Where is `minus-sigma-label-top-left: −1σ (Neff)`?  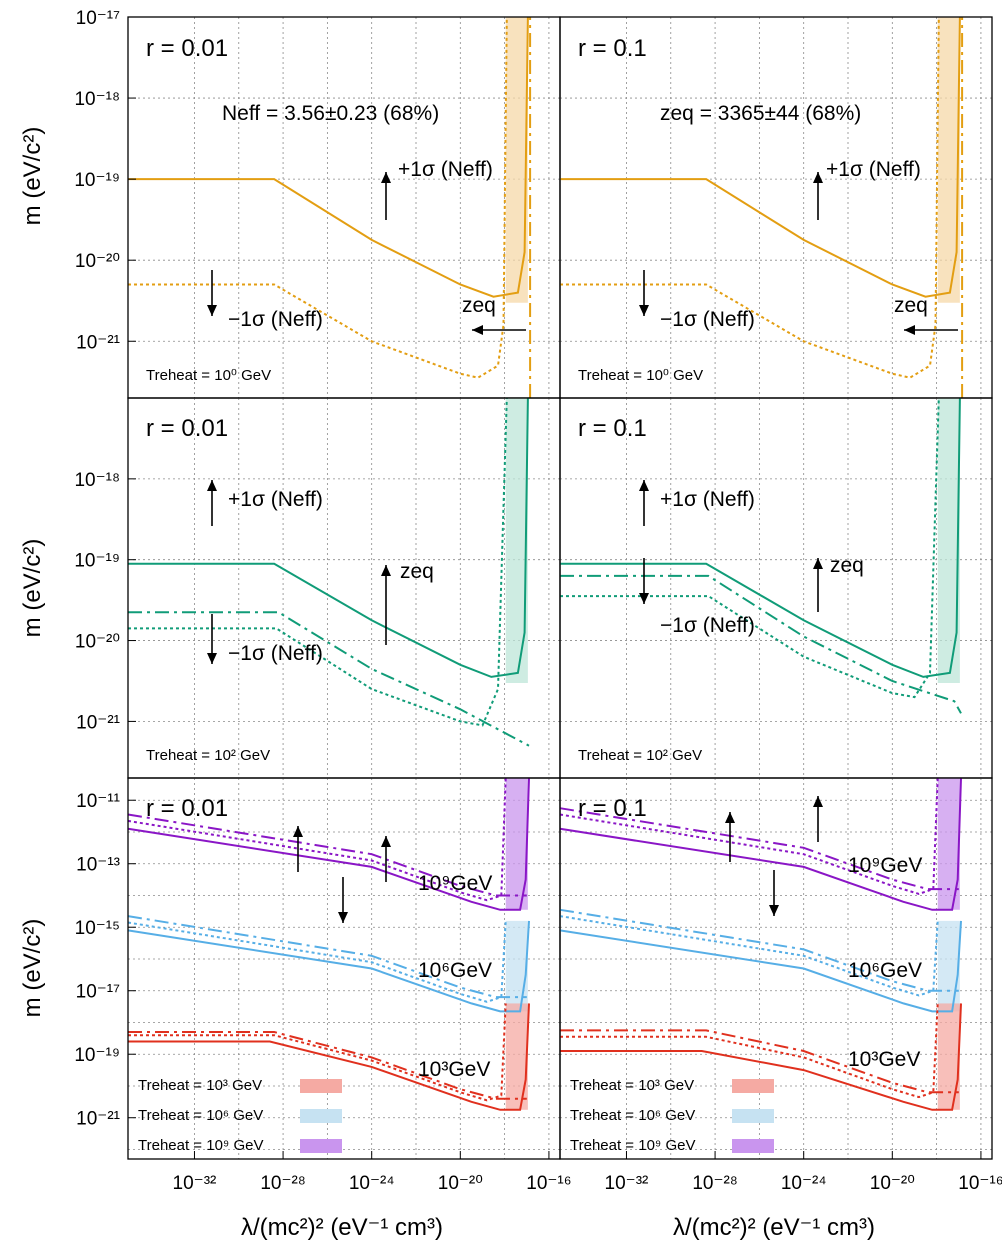 minus-sigma-label-top-left: −1σ (Neff) is located at coordinates (275, 319).